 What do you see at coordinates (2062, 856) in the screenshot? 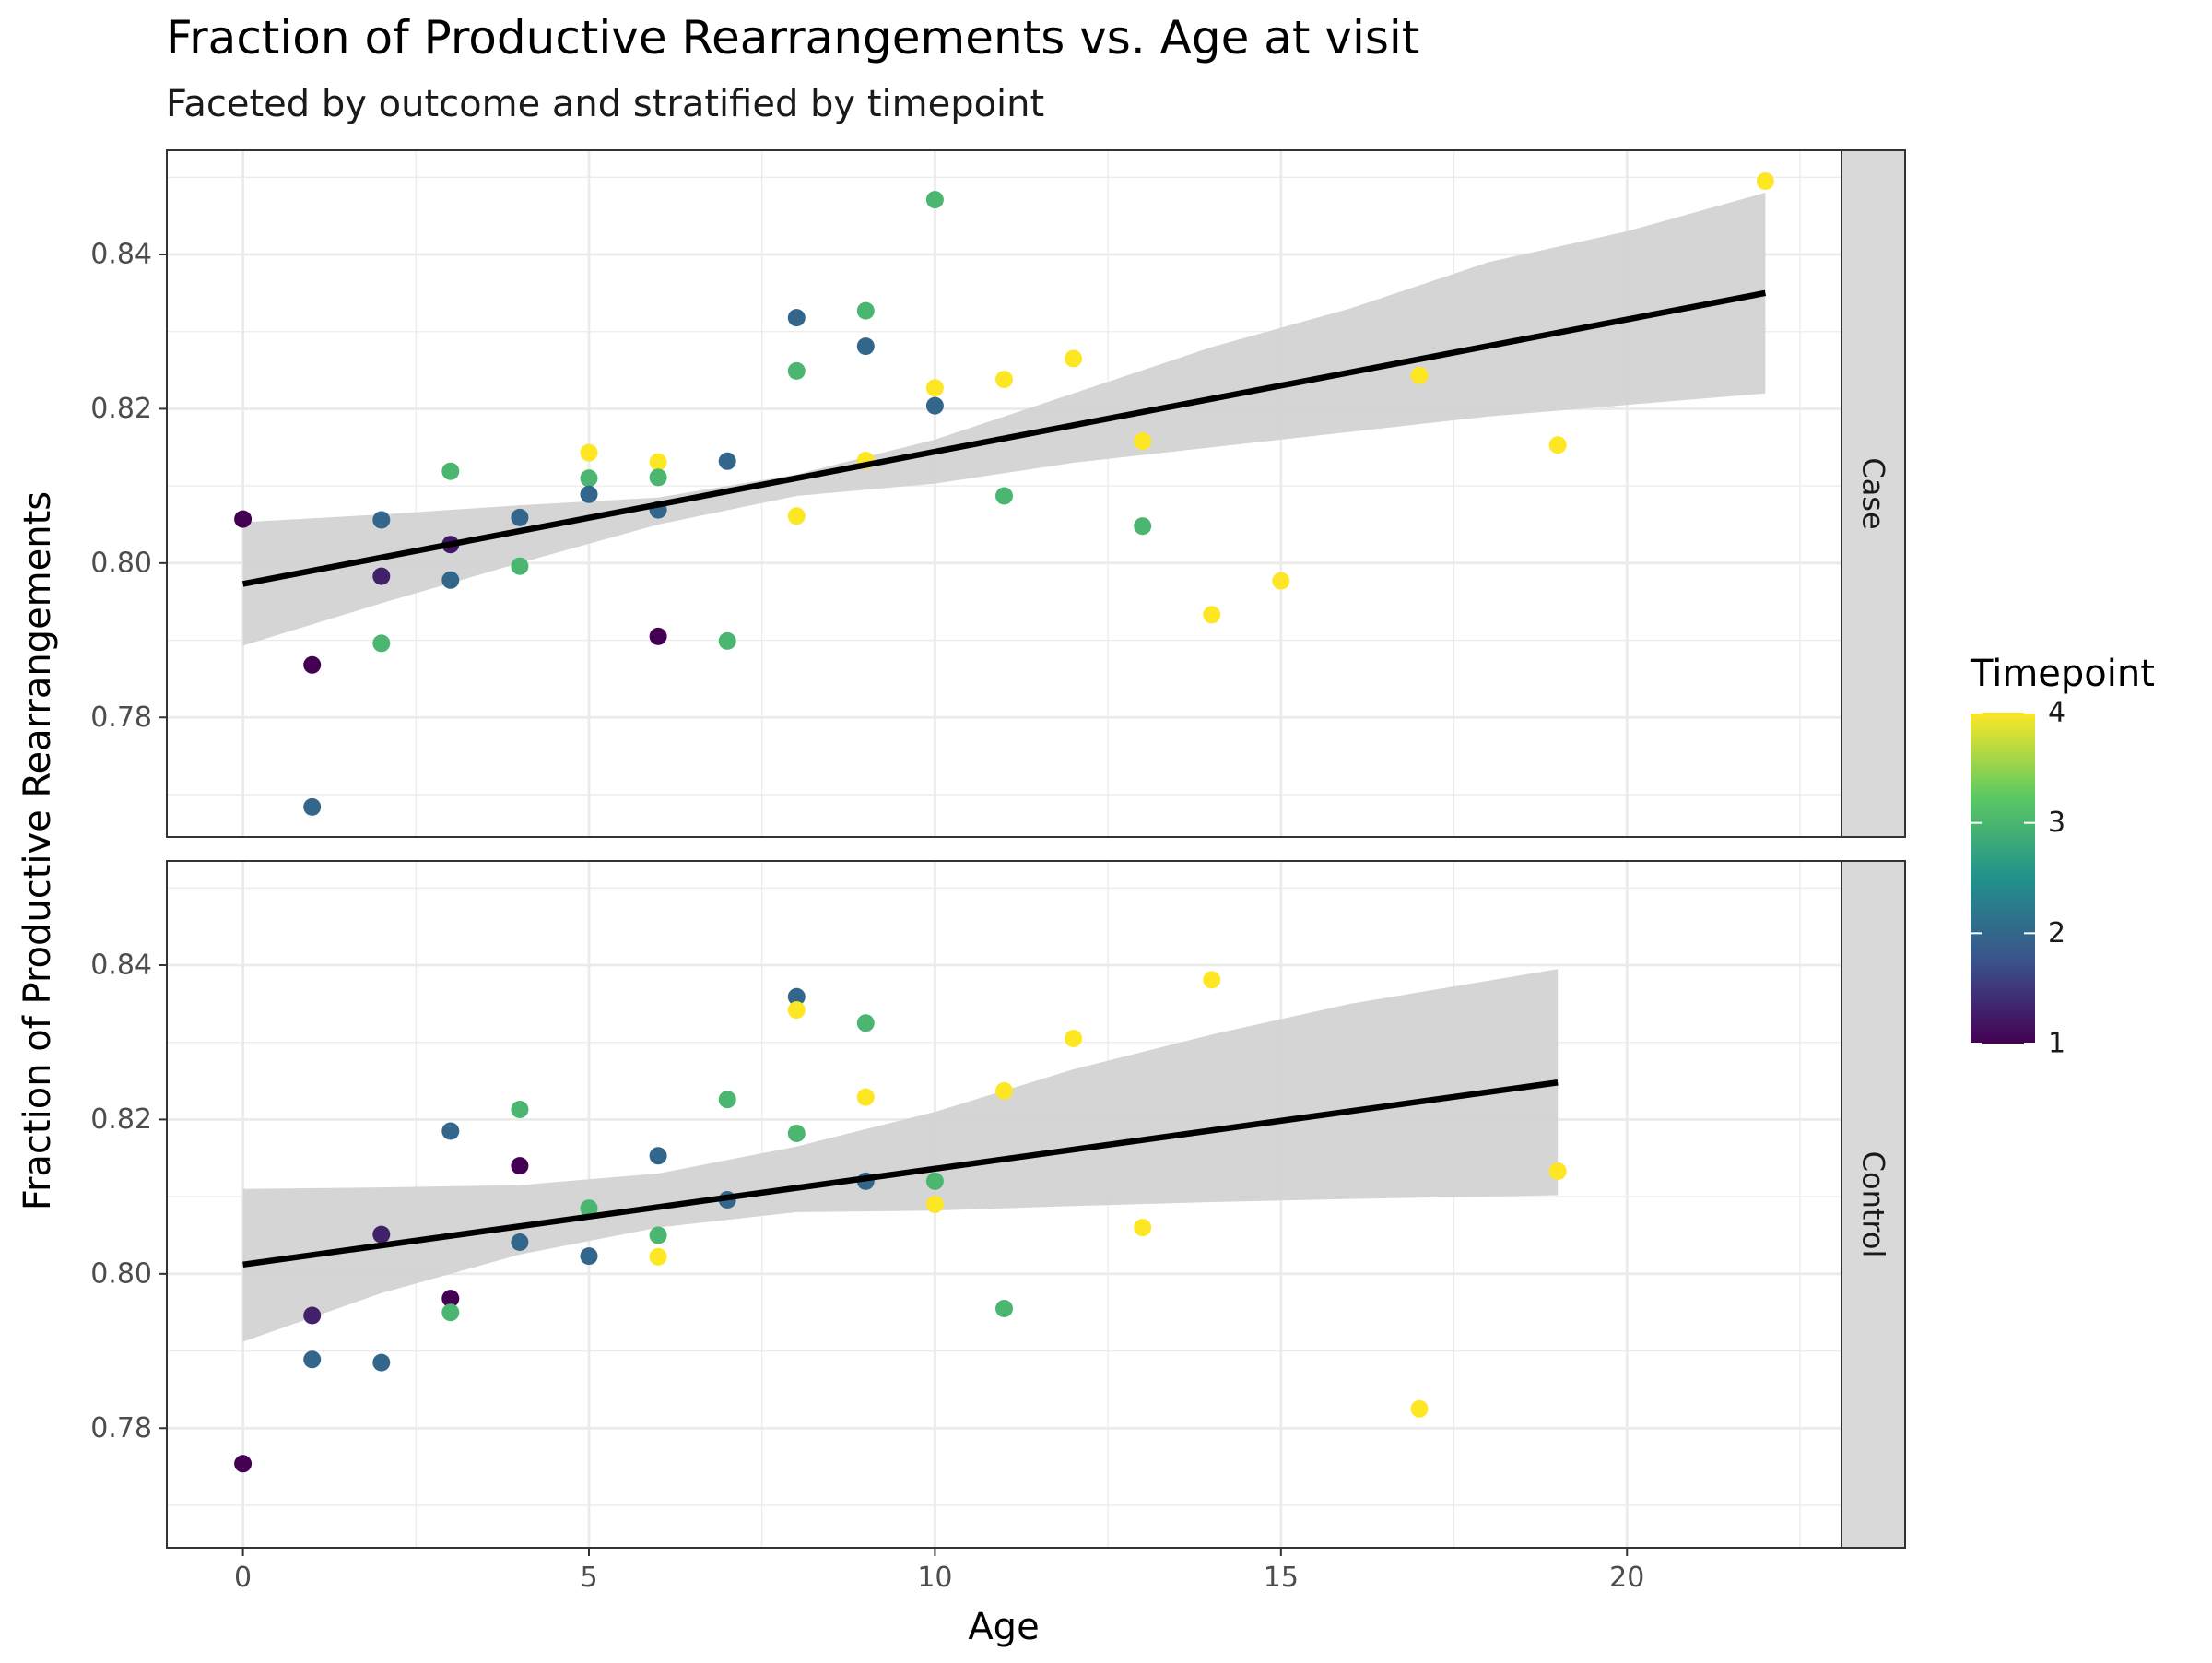
I see `legend: Timepoint 1 2 3 4` at bounding box center [2062, 856].